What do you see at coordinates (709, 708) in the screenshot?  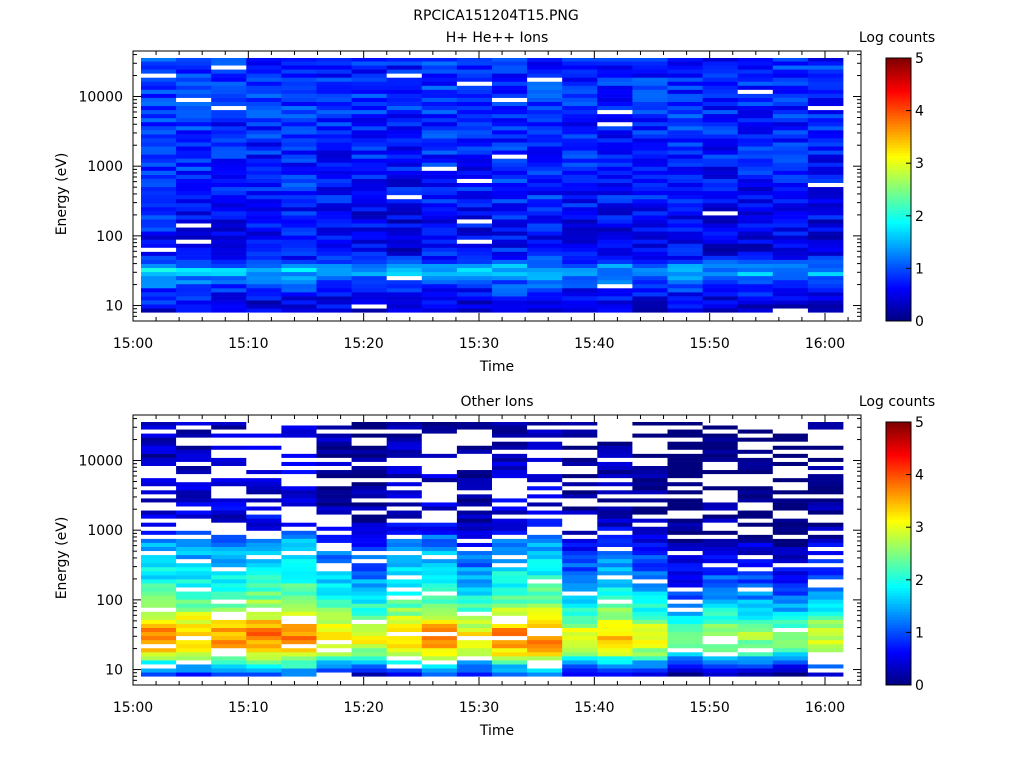 I see `x-tick-label: 15:50` at bounding box center [709, 708].